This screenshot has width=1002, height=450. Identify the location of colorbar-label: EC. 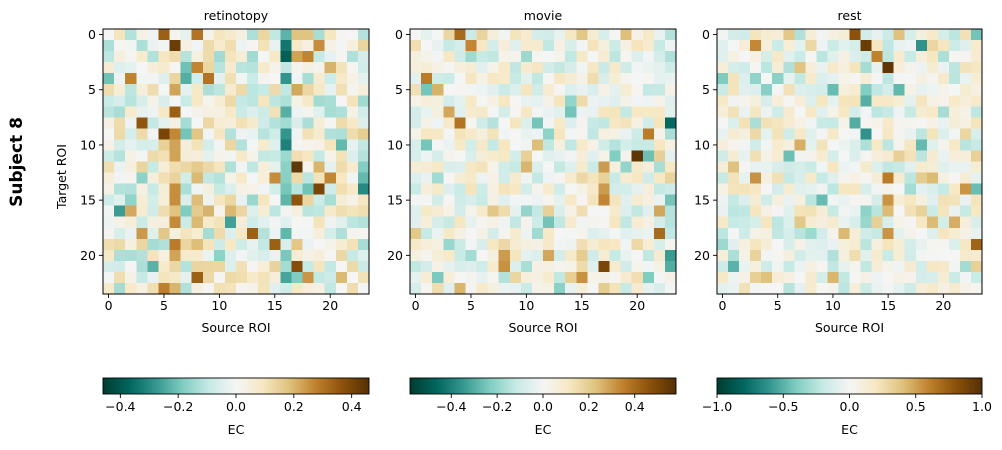
(543, 429).